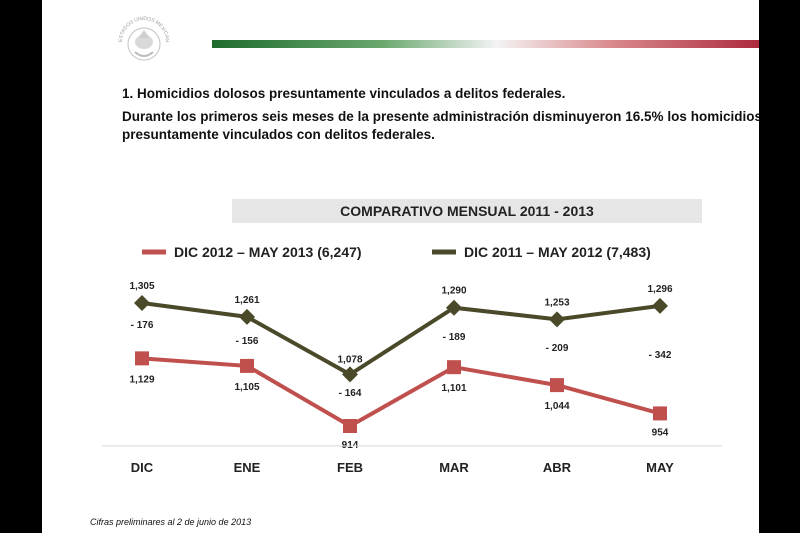 Image resolution: width=800 pixels, height=533 pixels. Describe the element at coordinates (557, 252) in the screenshot. I see `legend-label-2: DIC 2011 – MAY 2012 (7,483)` at that location.